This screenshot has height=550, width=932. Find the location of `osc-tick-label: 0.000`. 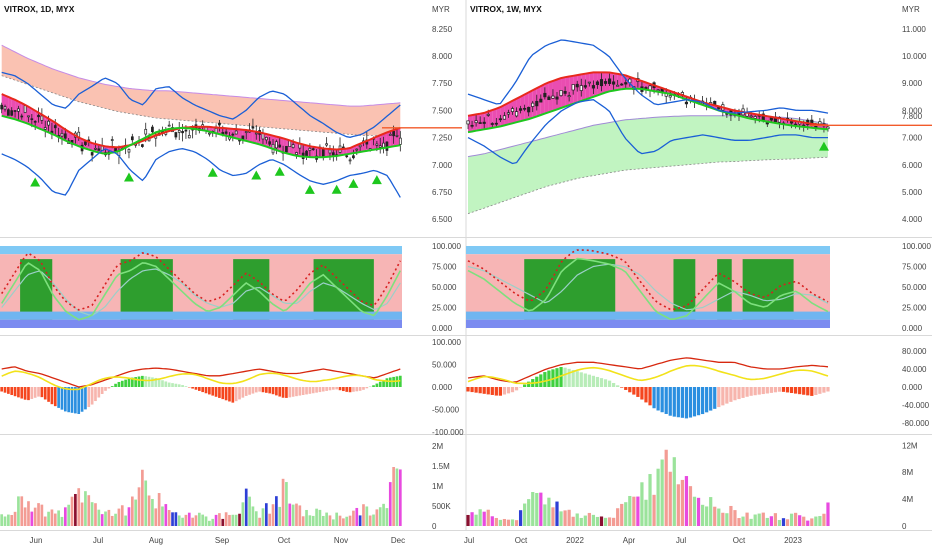

osc-tick-label: 0.000 is located at coordinates (442, 328).